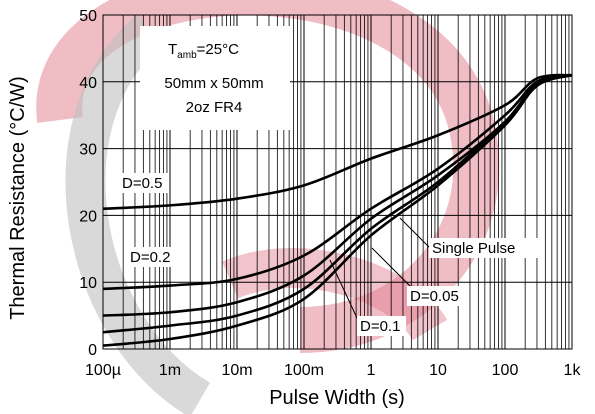 Image resolution: width=595 pixels, height=414 pixels. Describe the element at coordinates (88, 216) in the screenshot. I see `y-tick-label: 20` at that location.